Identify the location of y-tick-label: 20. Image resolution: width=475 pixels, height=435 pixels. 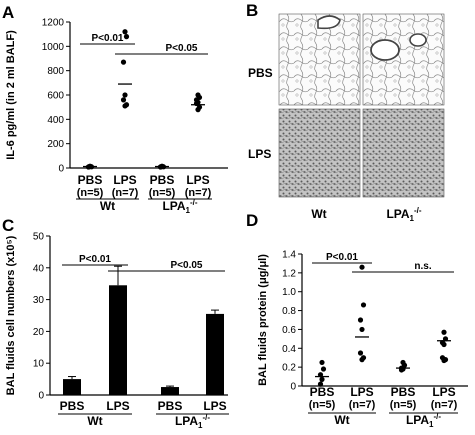
(39, 332).